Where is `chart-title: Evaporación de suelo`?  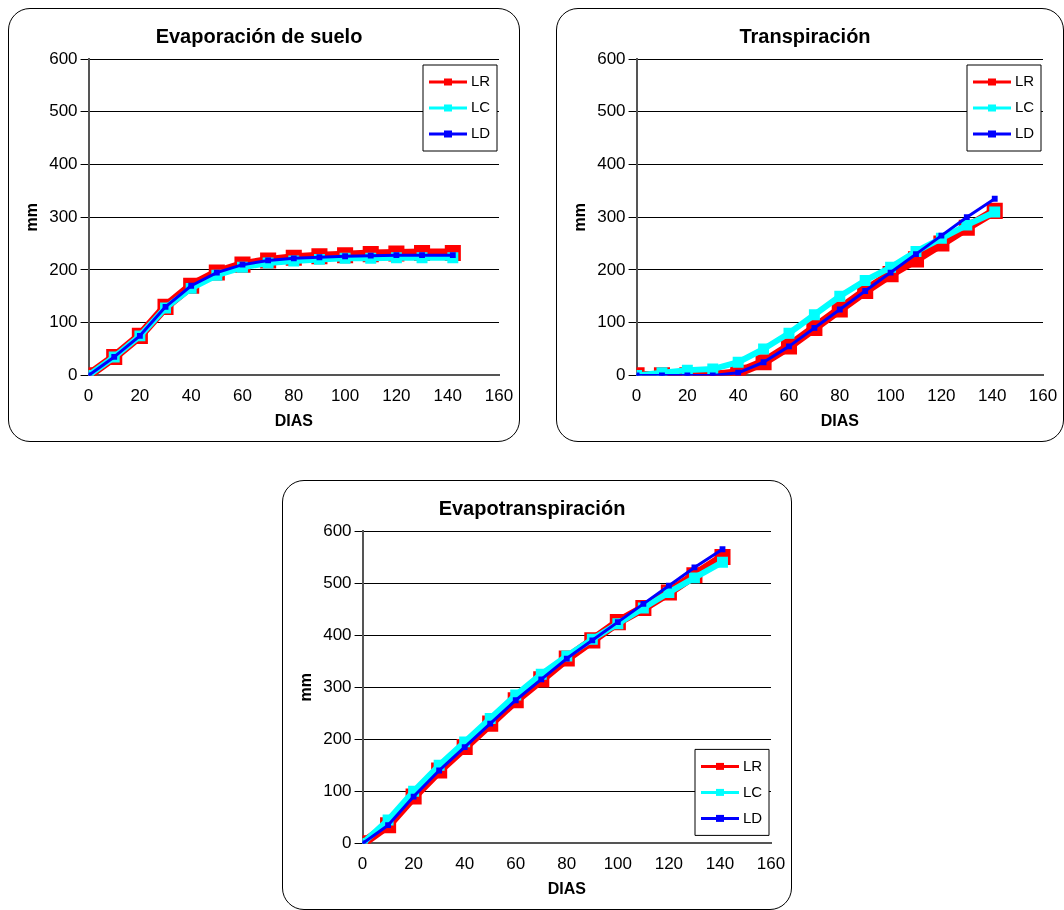
chart-title: Evaporación de suelo is located at coordinates (259, 35).